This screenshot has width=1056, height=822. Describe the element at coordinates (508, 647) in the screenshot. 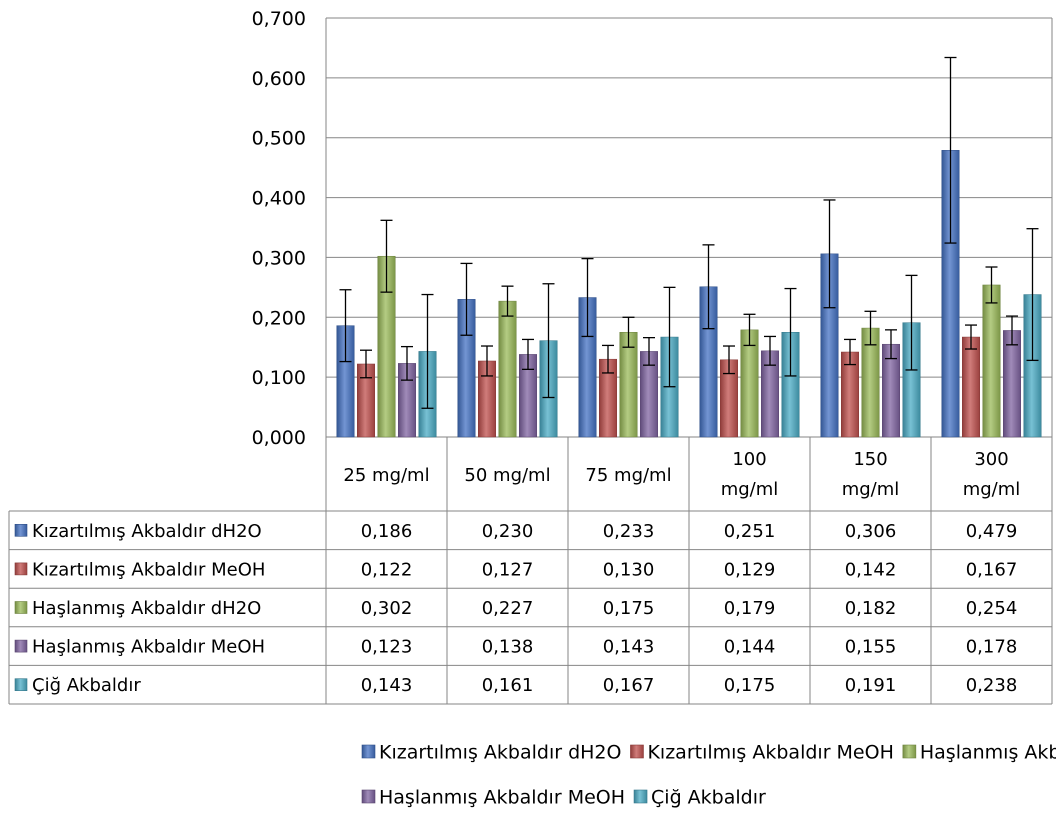

I see `data-label: 0,138` at that location.